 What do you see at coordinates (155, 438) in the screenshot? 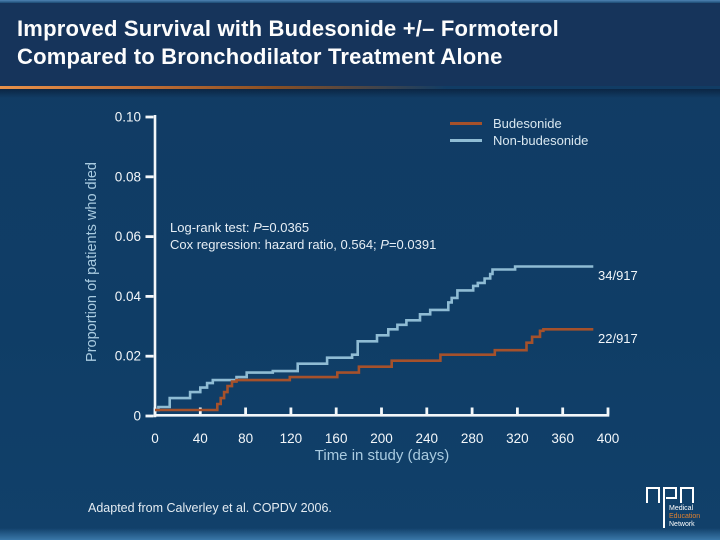
I see `x-tick-label: 0` at bounding box center [155, 438].